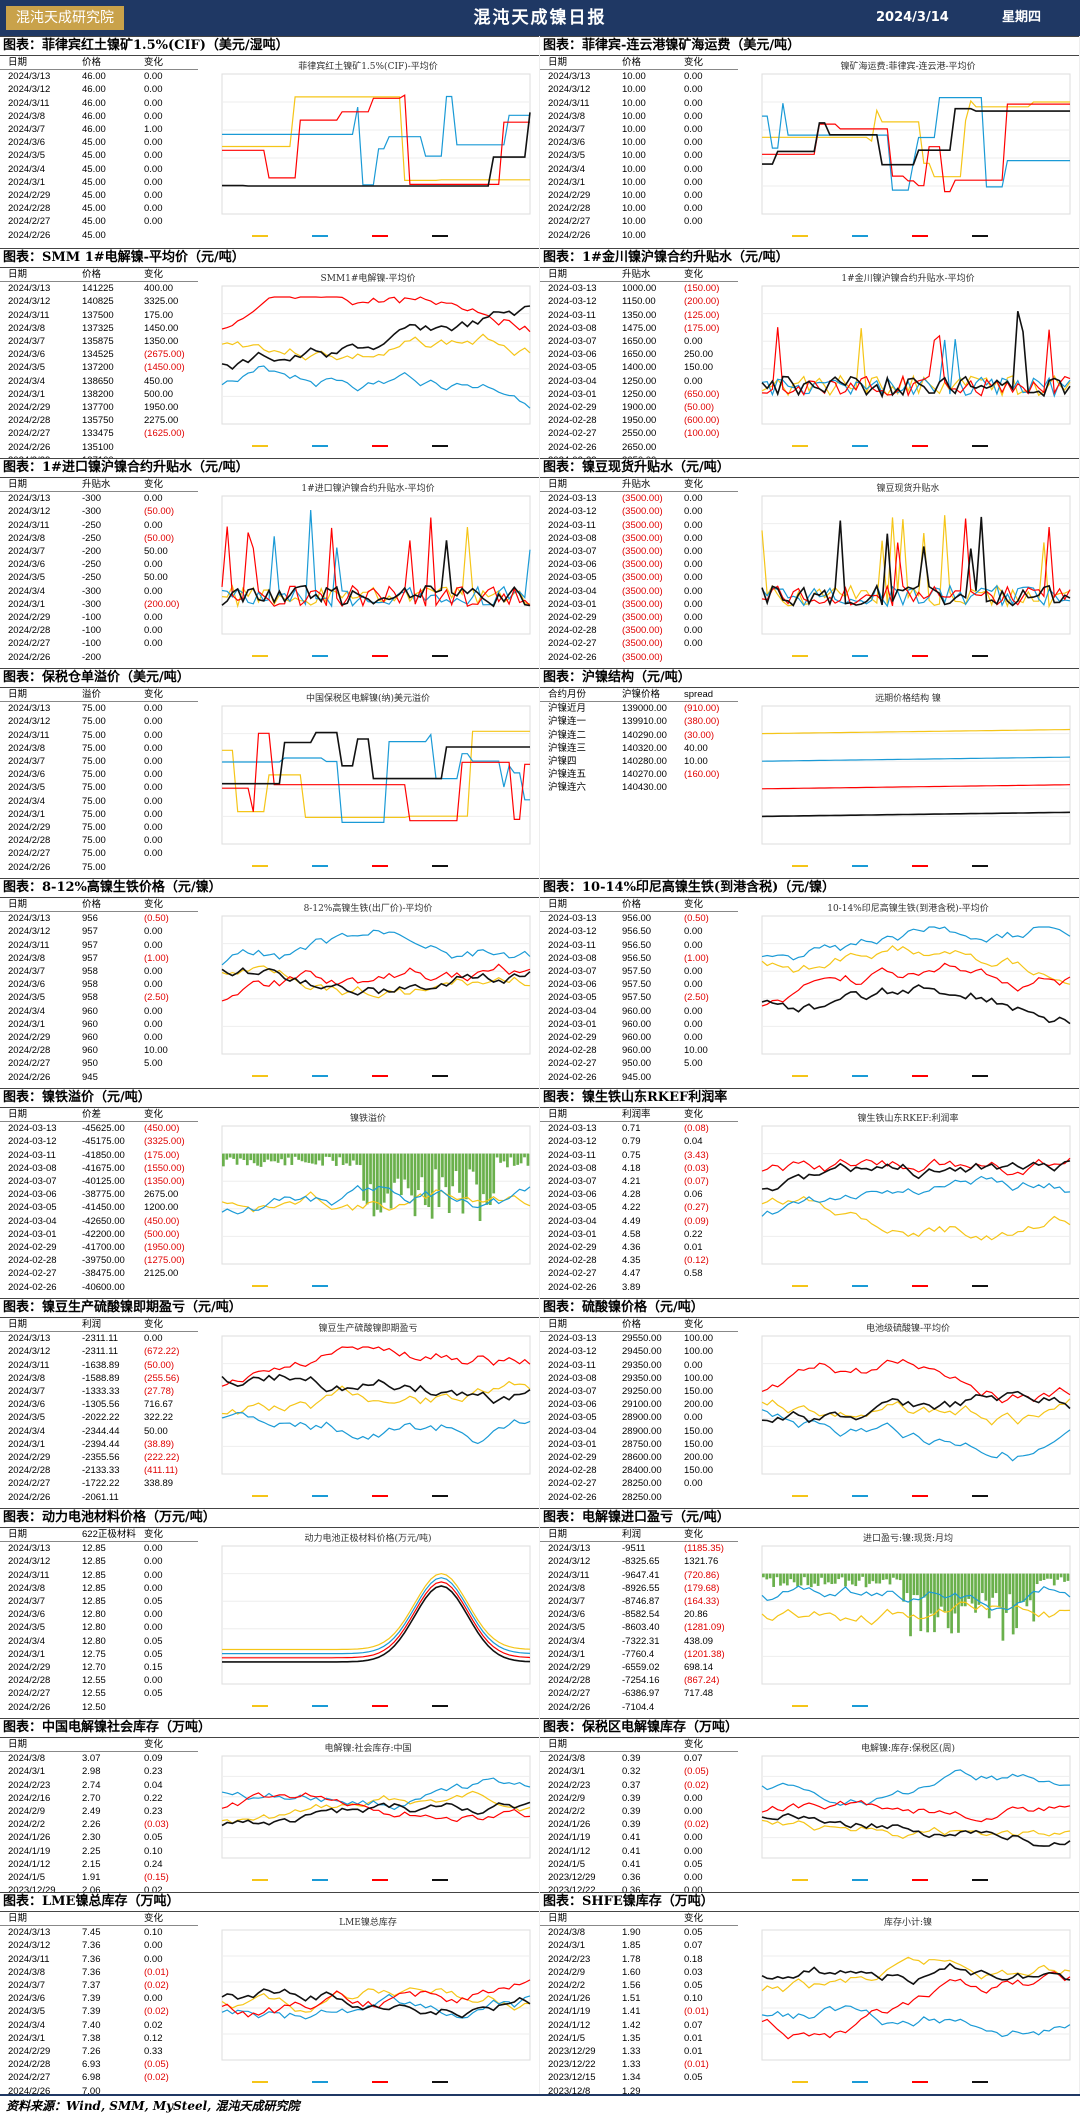  Describe the element at coordinates (94, 1694) in the screenshot. I see `table-cell: 12.55` at that location.